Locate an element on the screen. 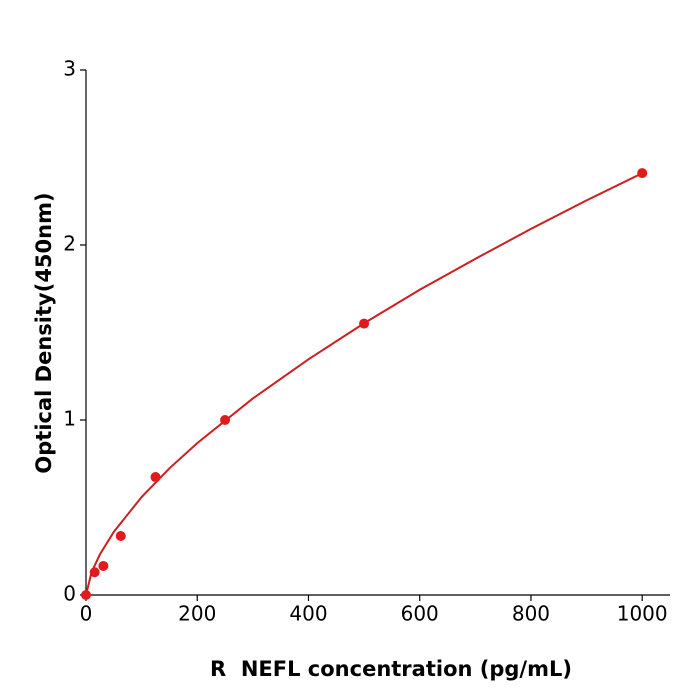 The height and width of the screenshot is (700, 700). x-tick-label: 600 is located at coordinates (420, 614).